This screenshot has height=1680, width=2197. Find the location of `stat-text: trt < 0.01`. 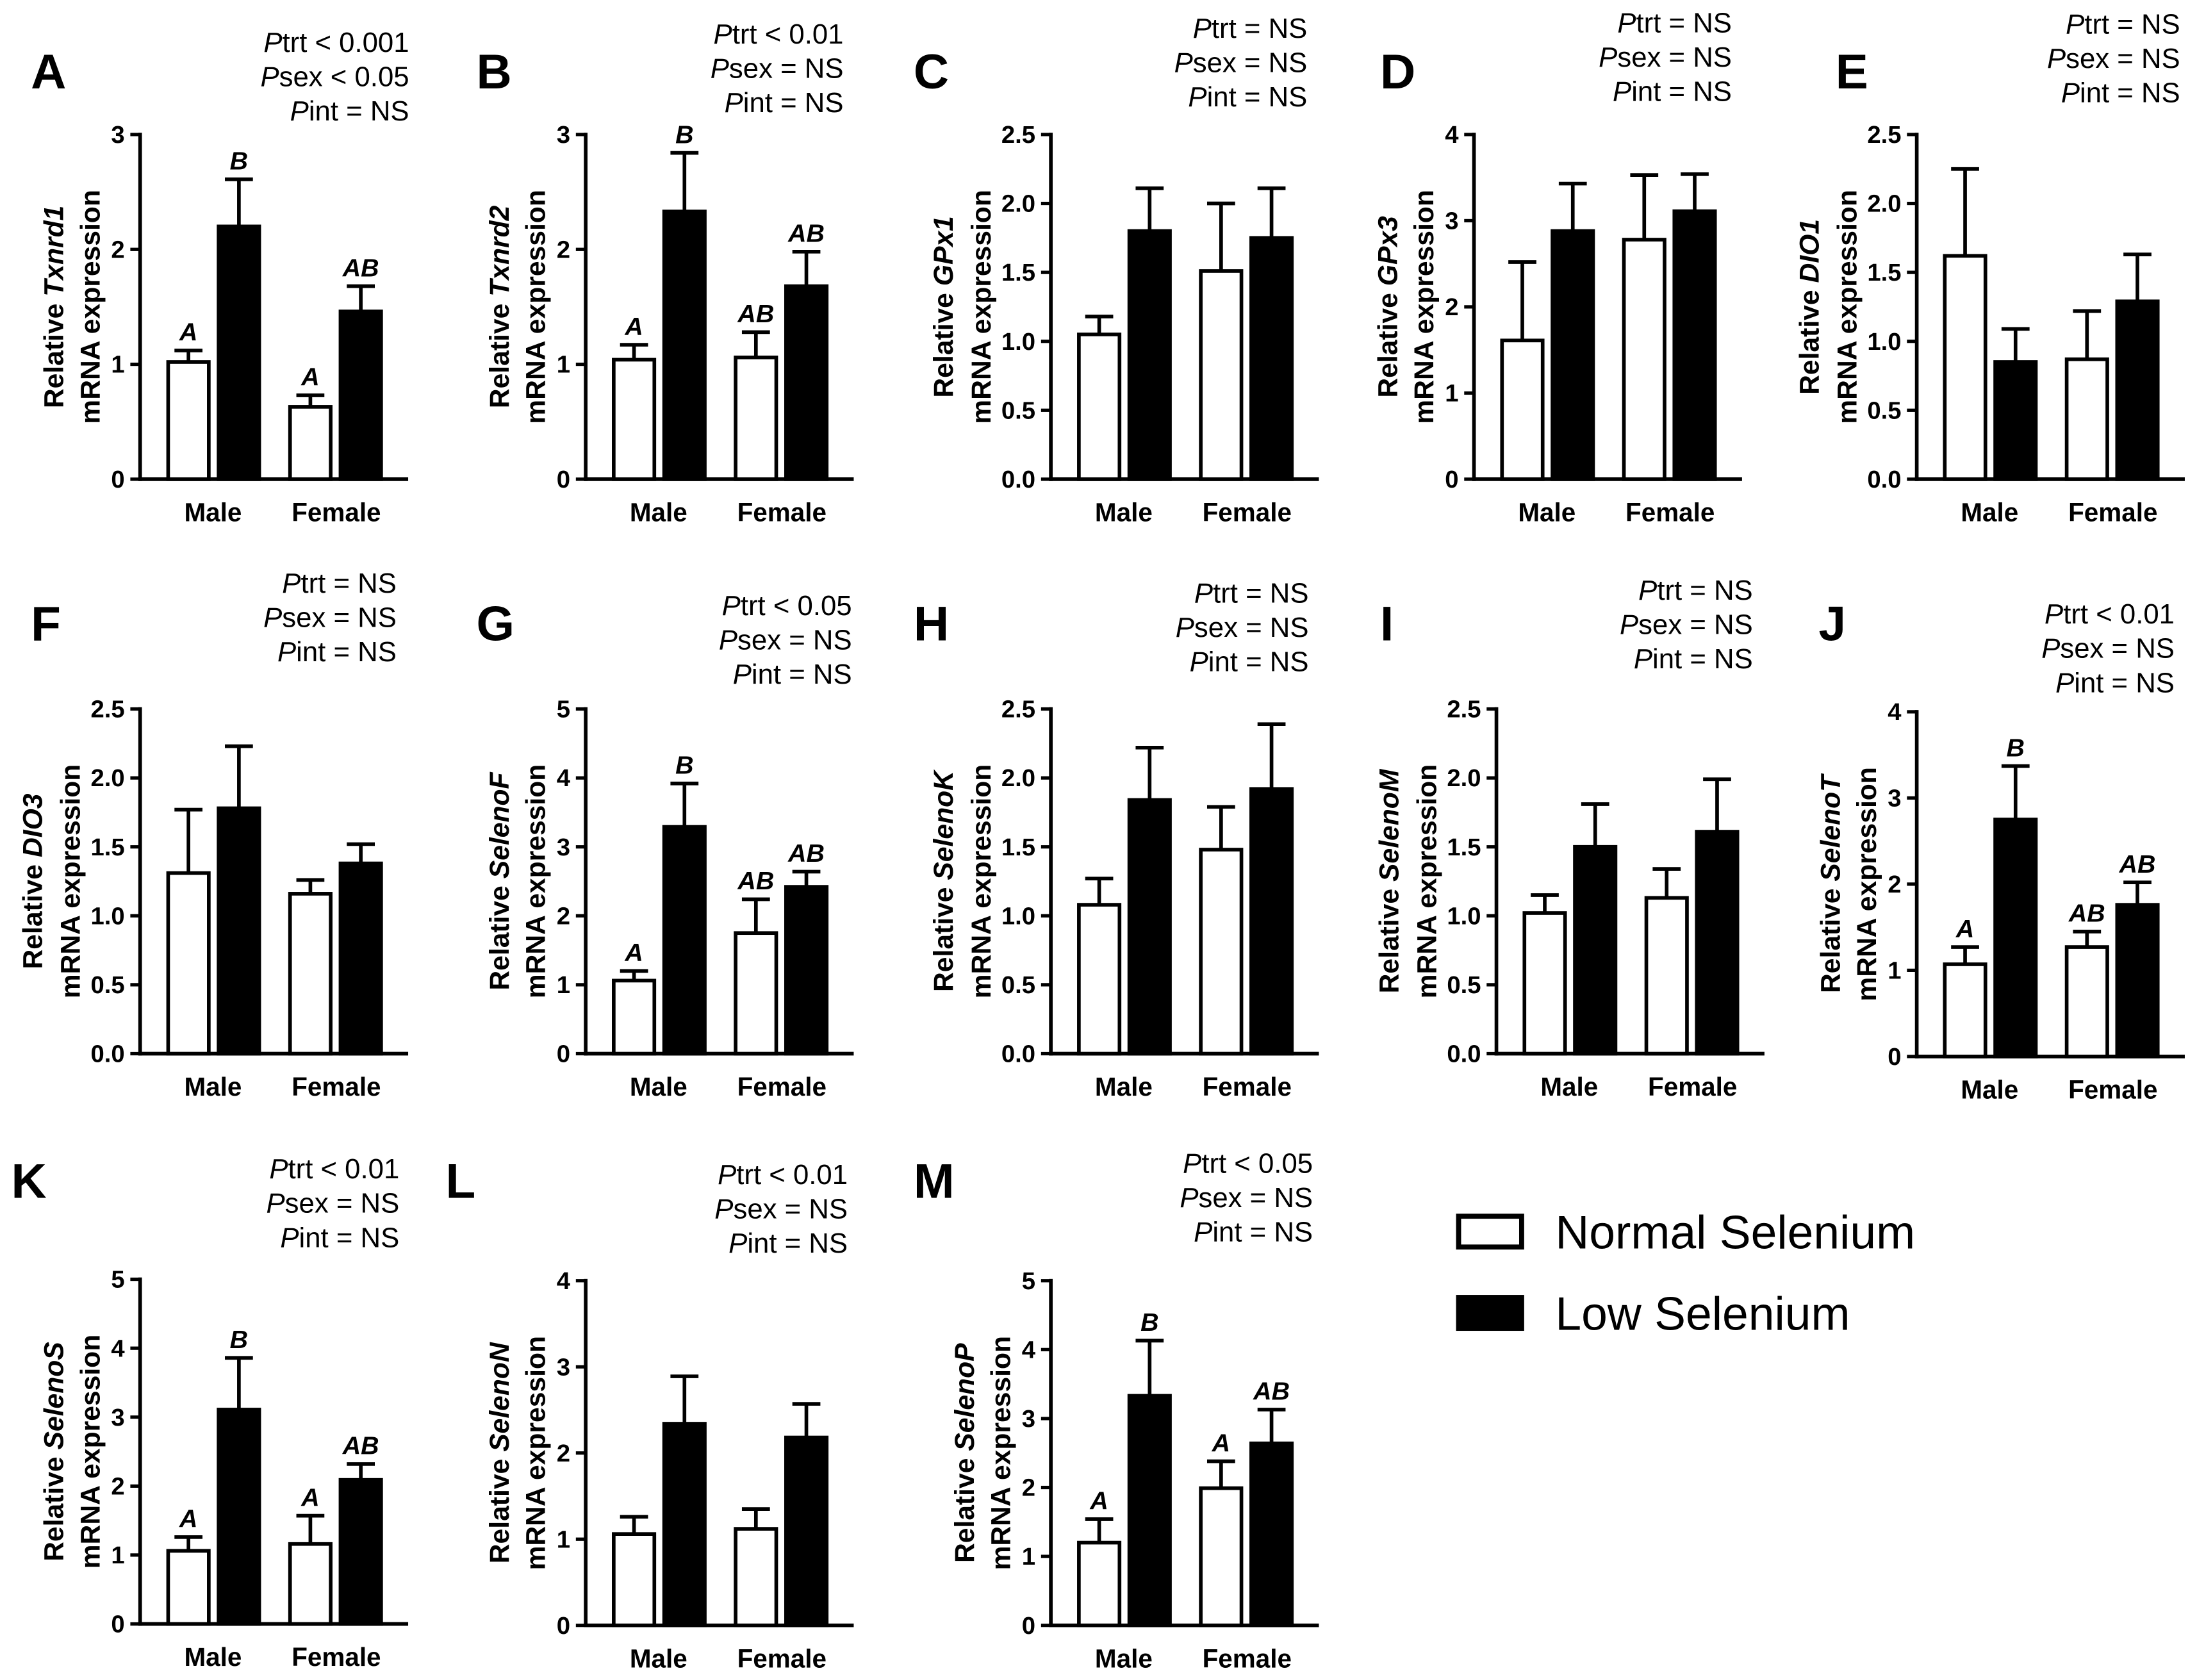

stat-text: trt < 0.01 is located at coordinates (792, 1175).